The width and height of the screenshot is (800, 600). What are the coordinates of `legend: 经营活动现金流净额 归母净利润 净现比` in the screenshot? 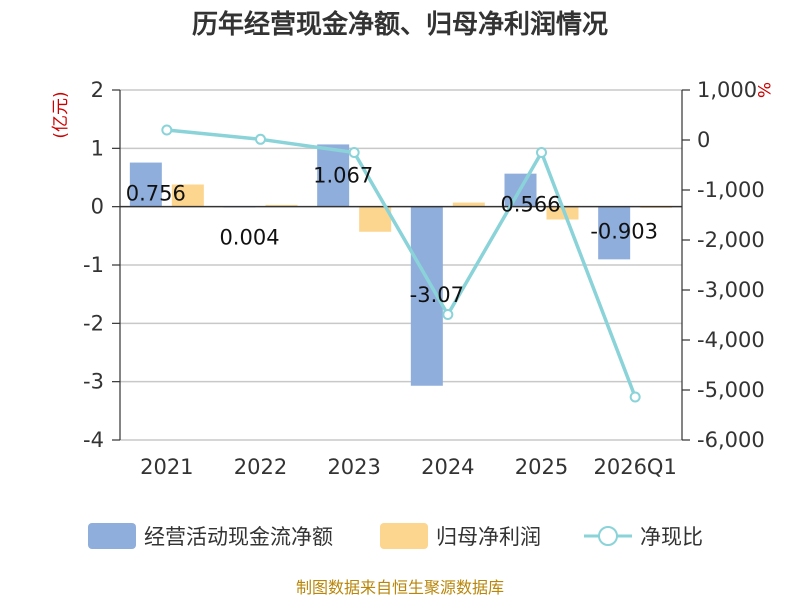 It's located at (395, 536).